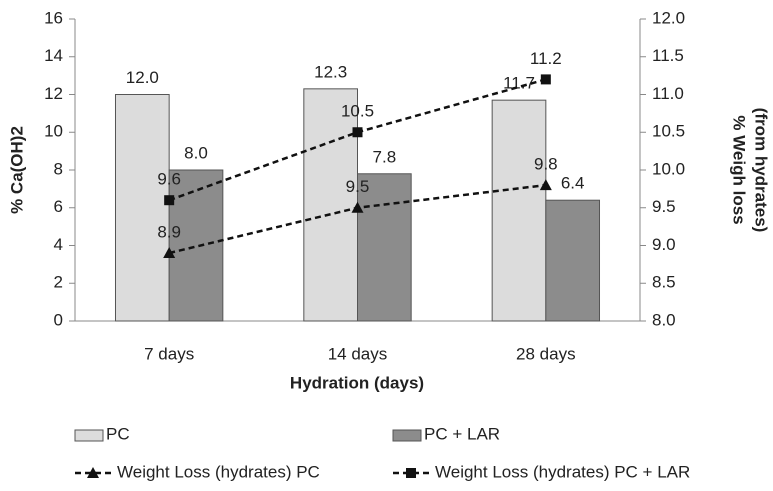  What do you see at coordinates (196, 152) in the screenshot?
I see `bar-value-label: 8.0` at bounding box center [196, 152].